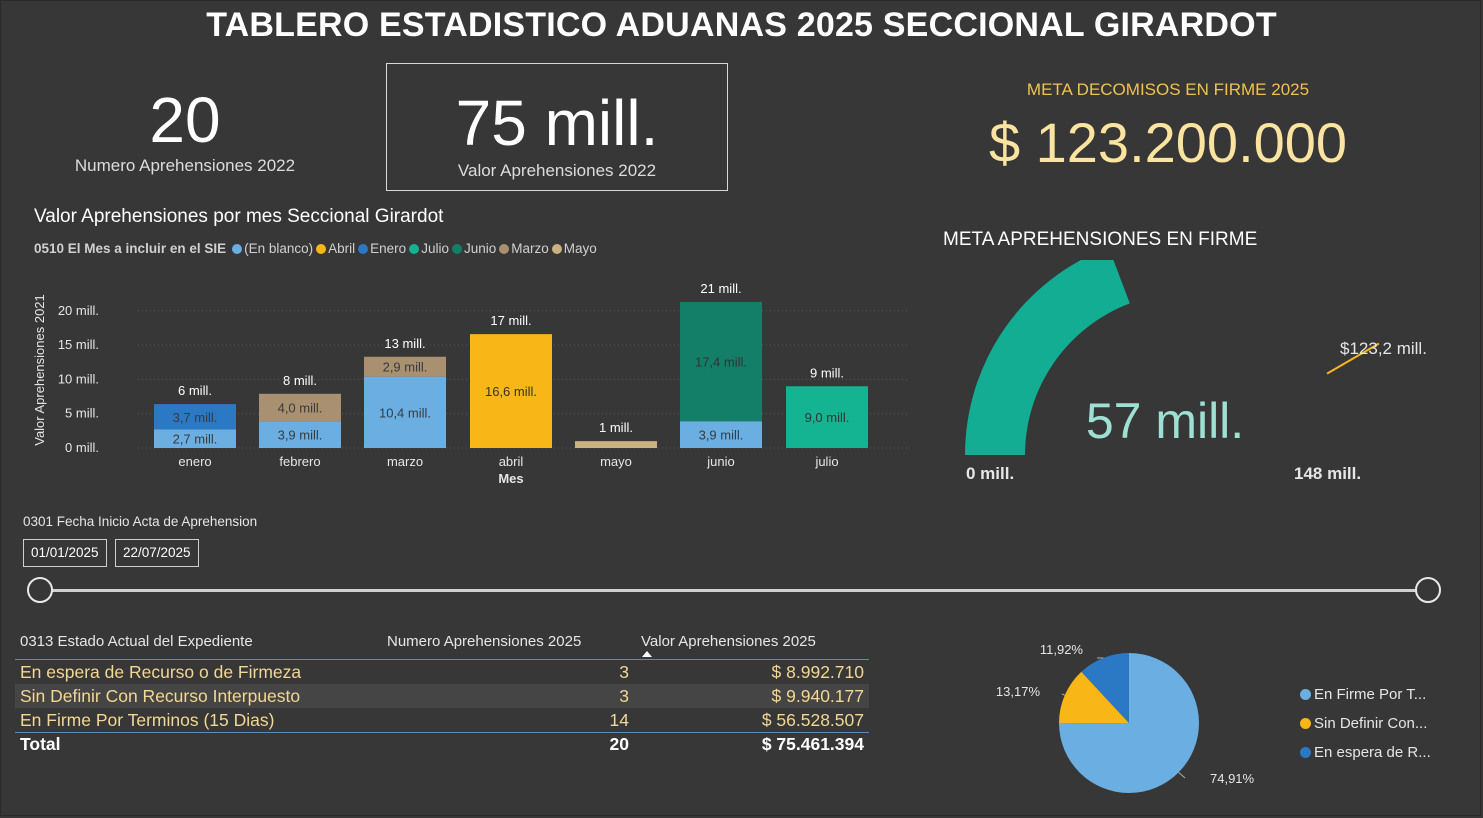 The height and width of the screenshot is (818, 1483). I want to click on bar-total-label: 1 mill., so click(616, 427).